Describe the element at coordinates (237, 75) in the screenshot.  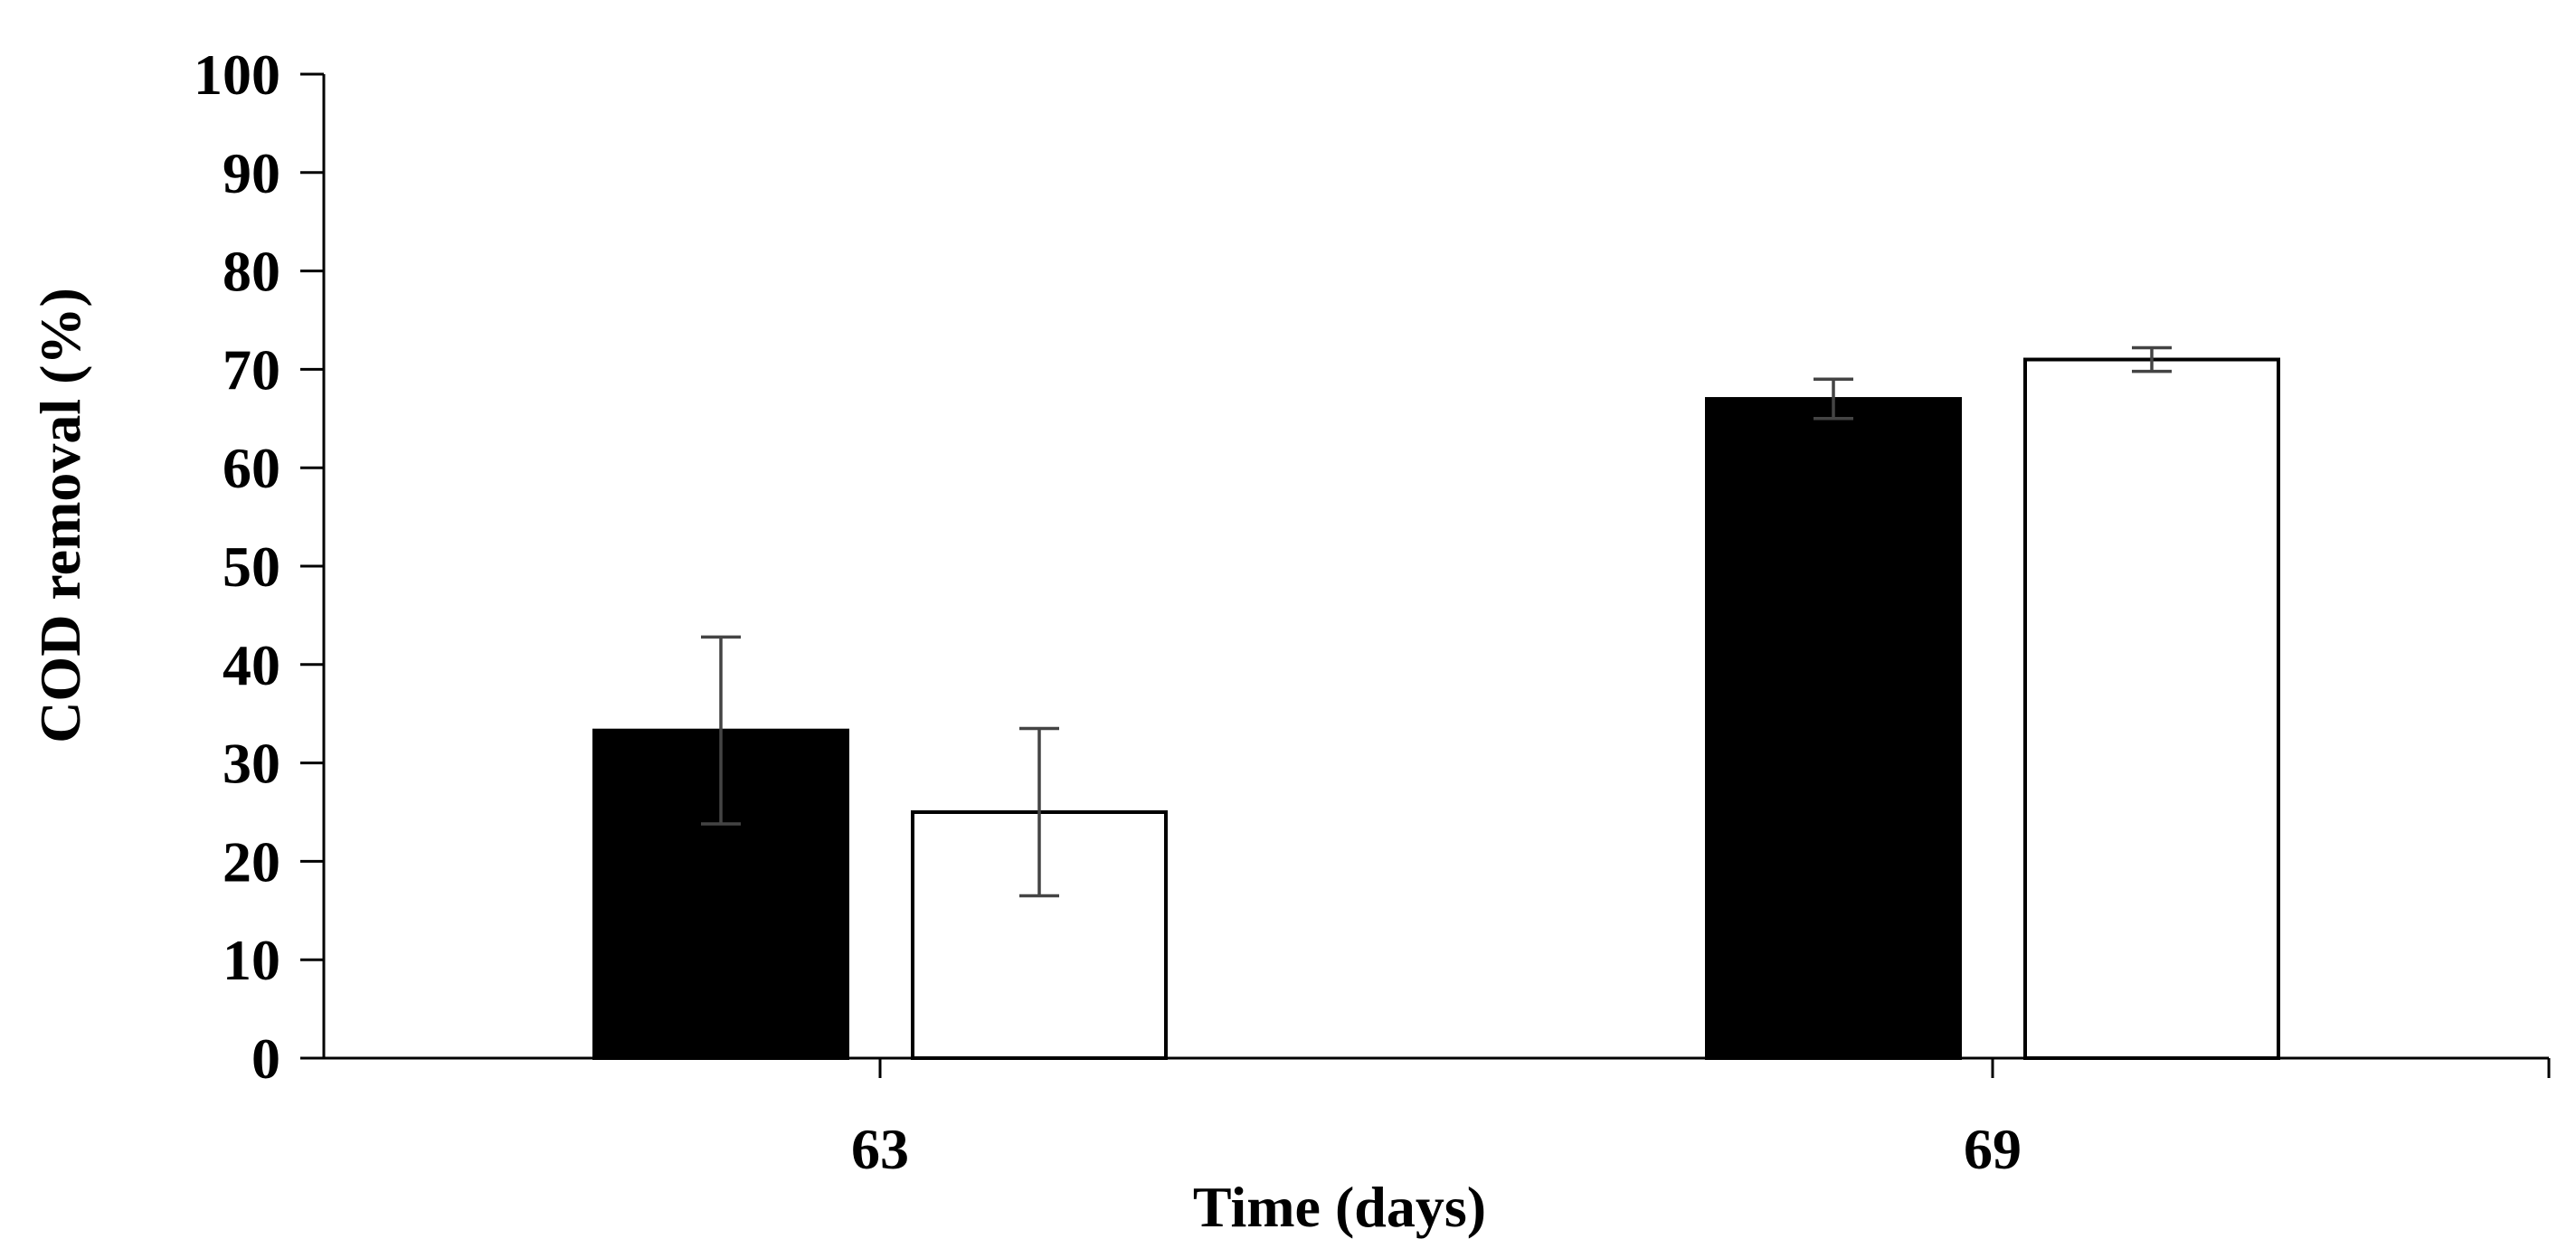
I see `y-tick-label: 100` at that location.